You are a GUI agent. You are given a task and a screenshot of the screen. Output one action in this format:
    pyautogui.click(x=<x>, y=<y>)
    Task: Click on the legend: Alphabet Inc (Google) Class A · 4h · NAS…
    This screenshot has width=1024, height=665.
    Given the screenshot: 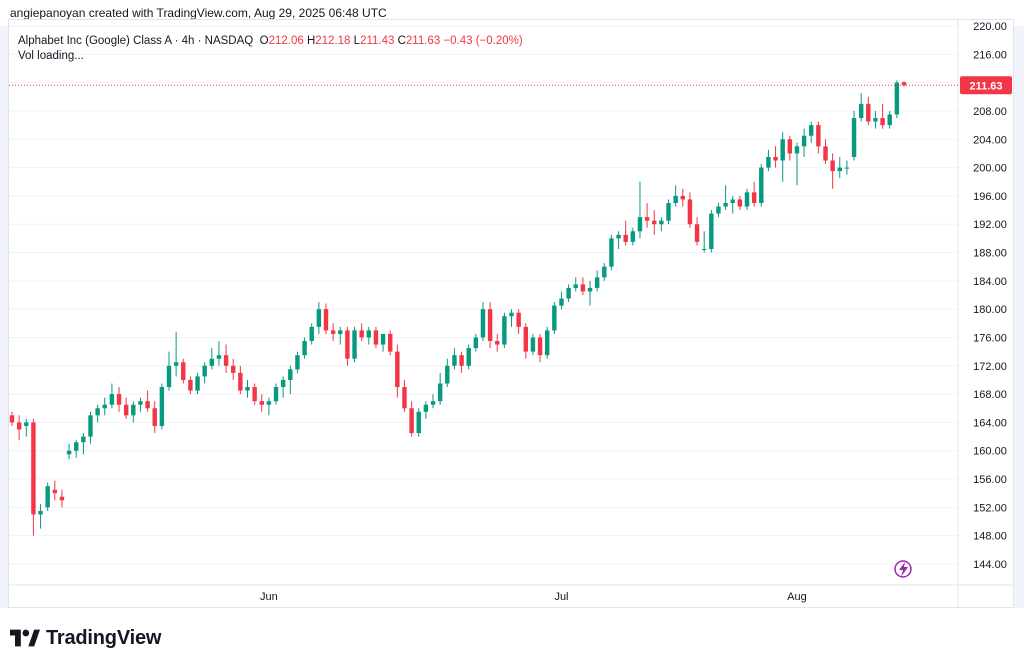 What is the action you would take?
    pyautogui.click(x=270, y=41)
    